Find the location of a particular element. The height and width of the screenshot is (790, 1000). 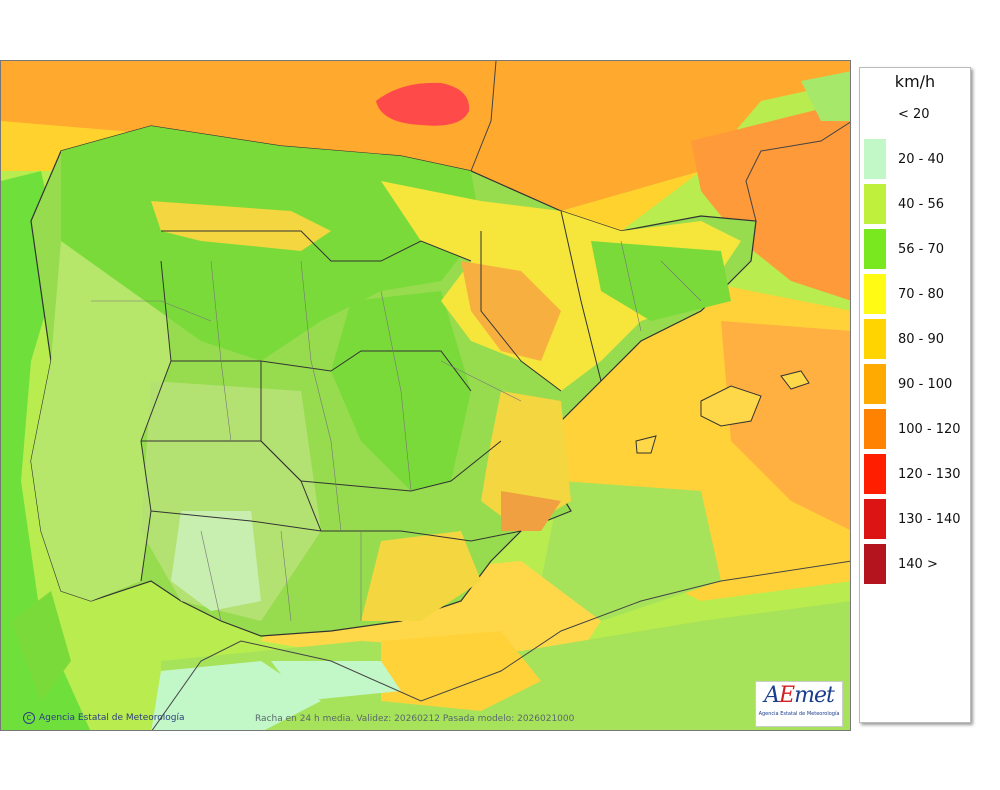

alboran-yellow is located at coordinates (461, 671).